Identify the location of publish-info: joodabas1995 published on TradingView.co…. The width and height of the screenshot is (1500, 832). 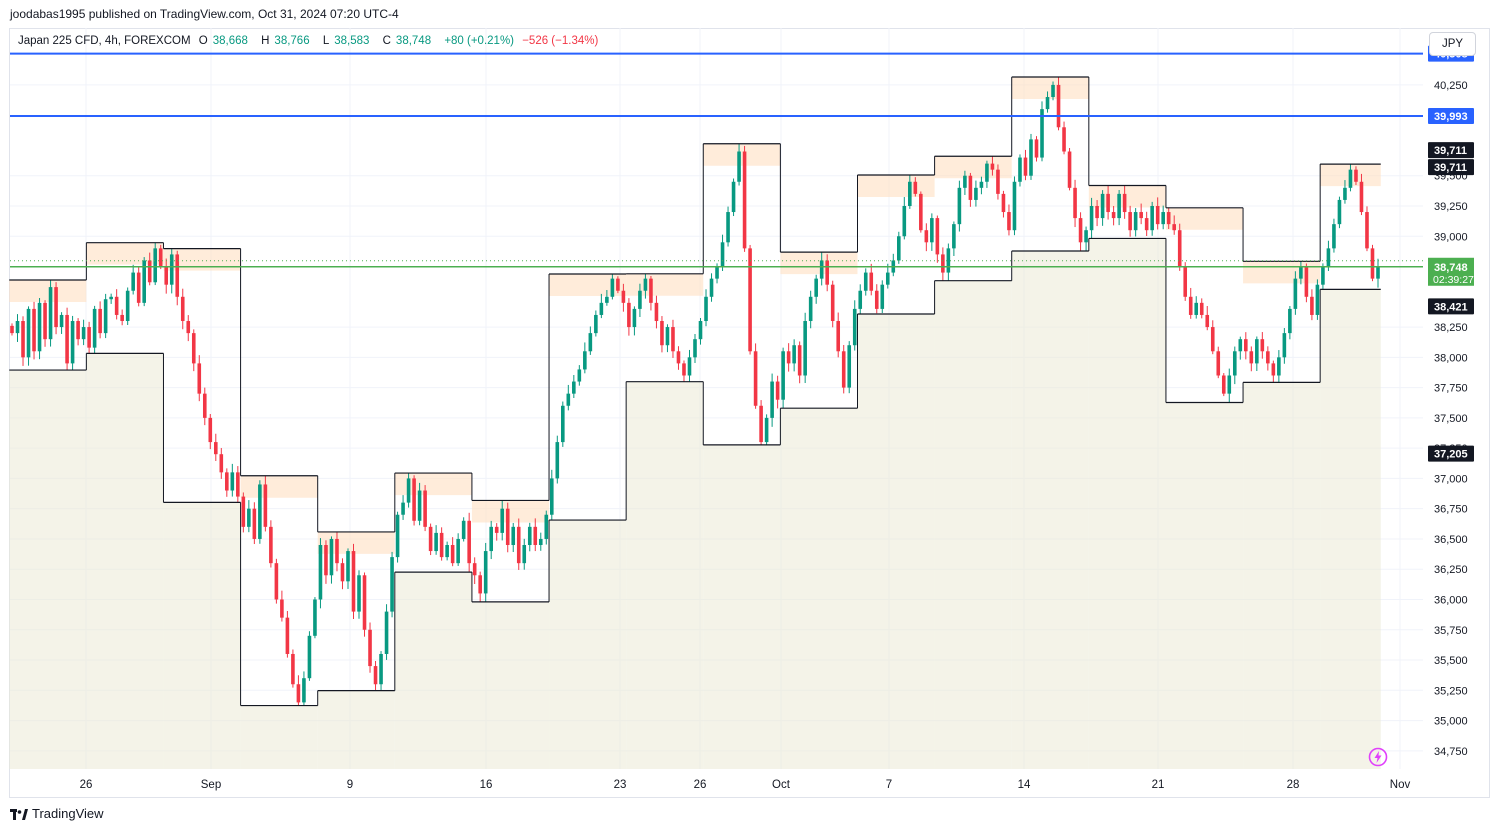
(204, 14).